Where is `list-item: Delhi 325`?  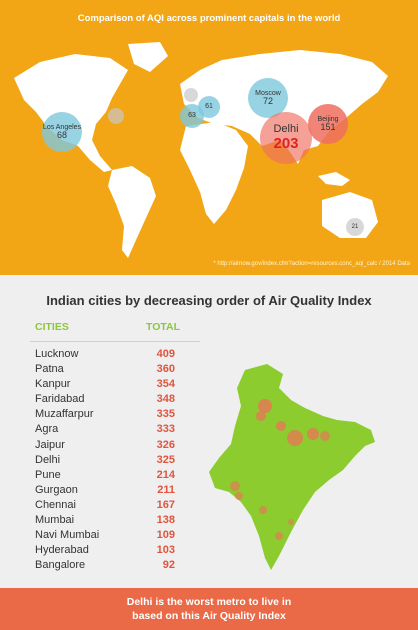
list-item: Delhi 325 is located at coordinates (105, 461).